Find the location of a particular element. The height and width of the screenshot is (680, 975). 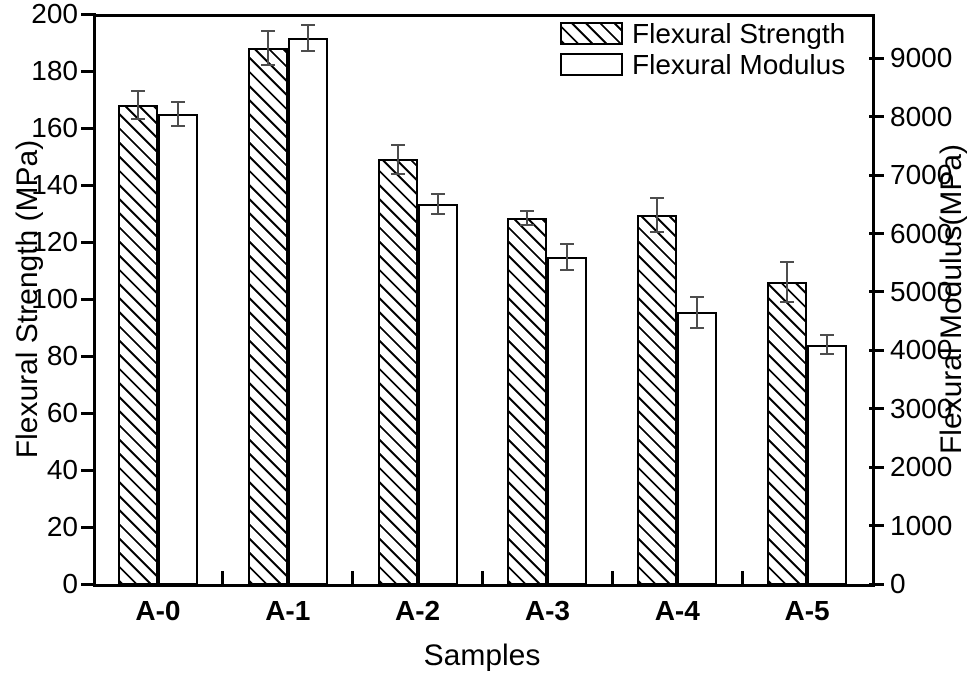

legend-entry-flexural-modulus: Flexural Modulus is located at coordinates (702, 64).